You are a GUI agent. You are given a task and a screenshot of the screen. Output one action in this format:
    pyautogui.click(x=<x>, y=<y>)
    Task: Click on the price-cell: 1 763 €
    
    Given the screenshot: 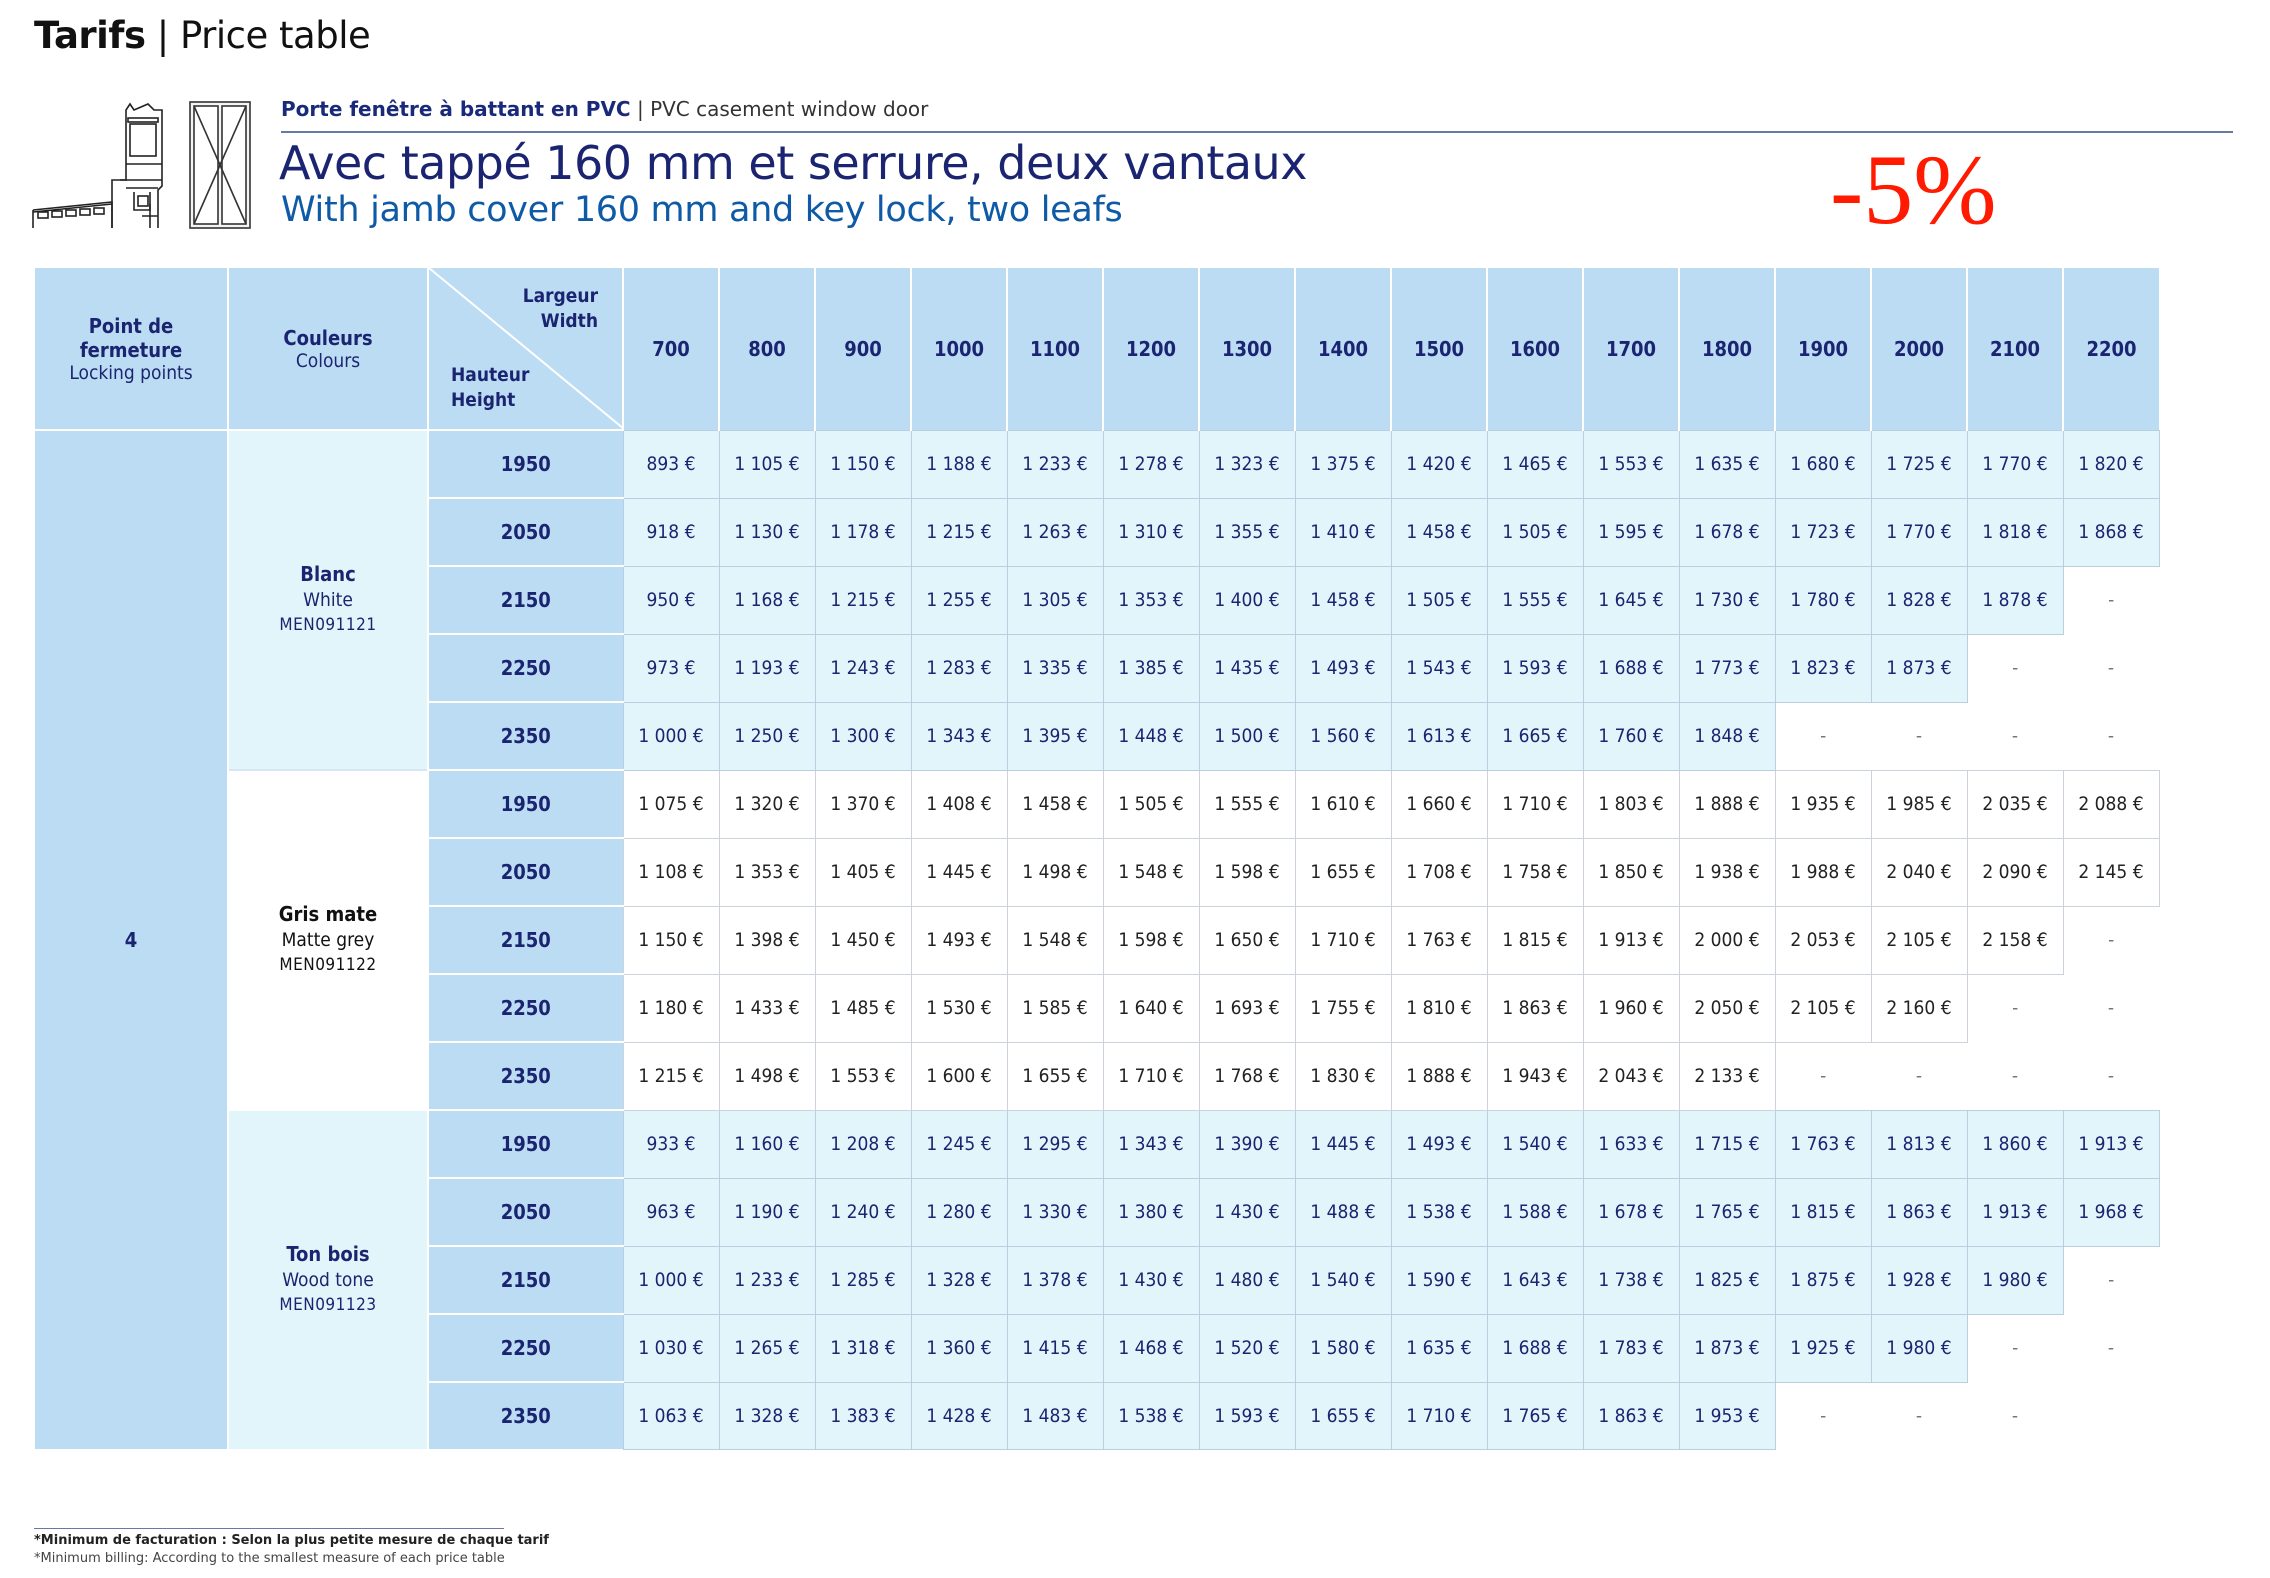 What is the action you would take?
    pyautogui.click(x=1823, y=1144)
    